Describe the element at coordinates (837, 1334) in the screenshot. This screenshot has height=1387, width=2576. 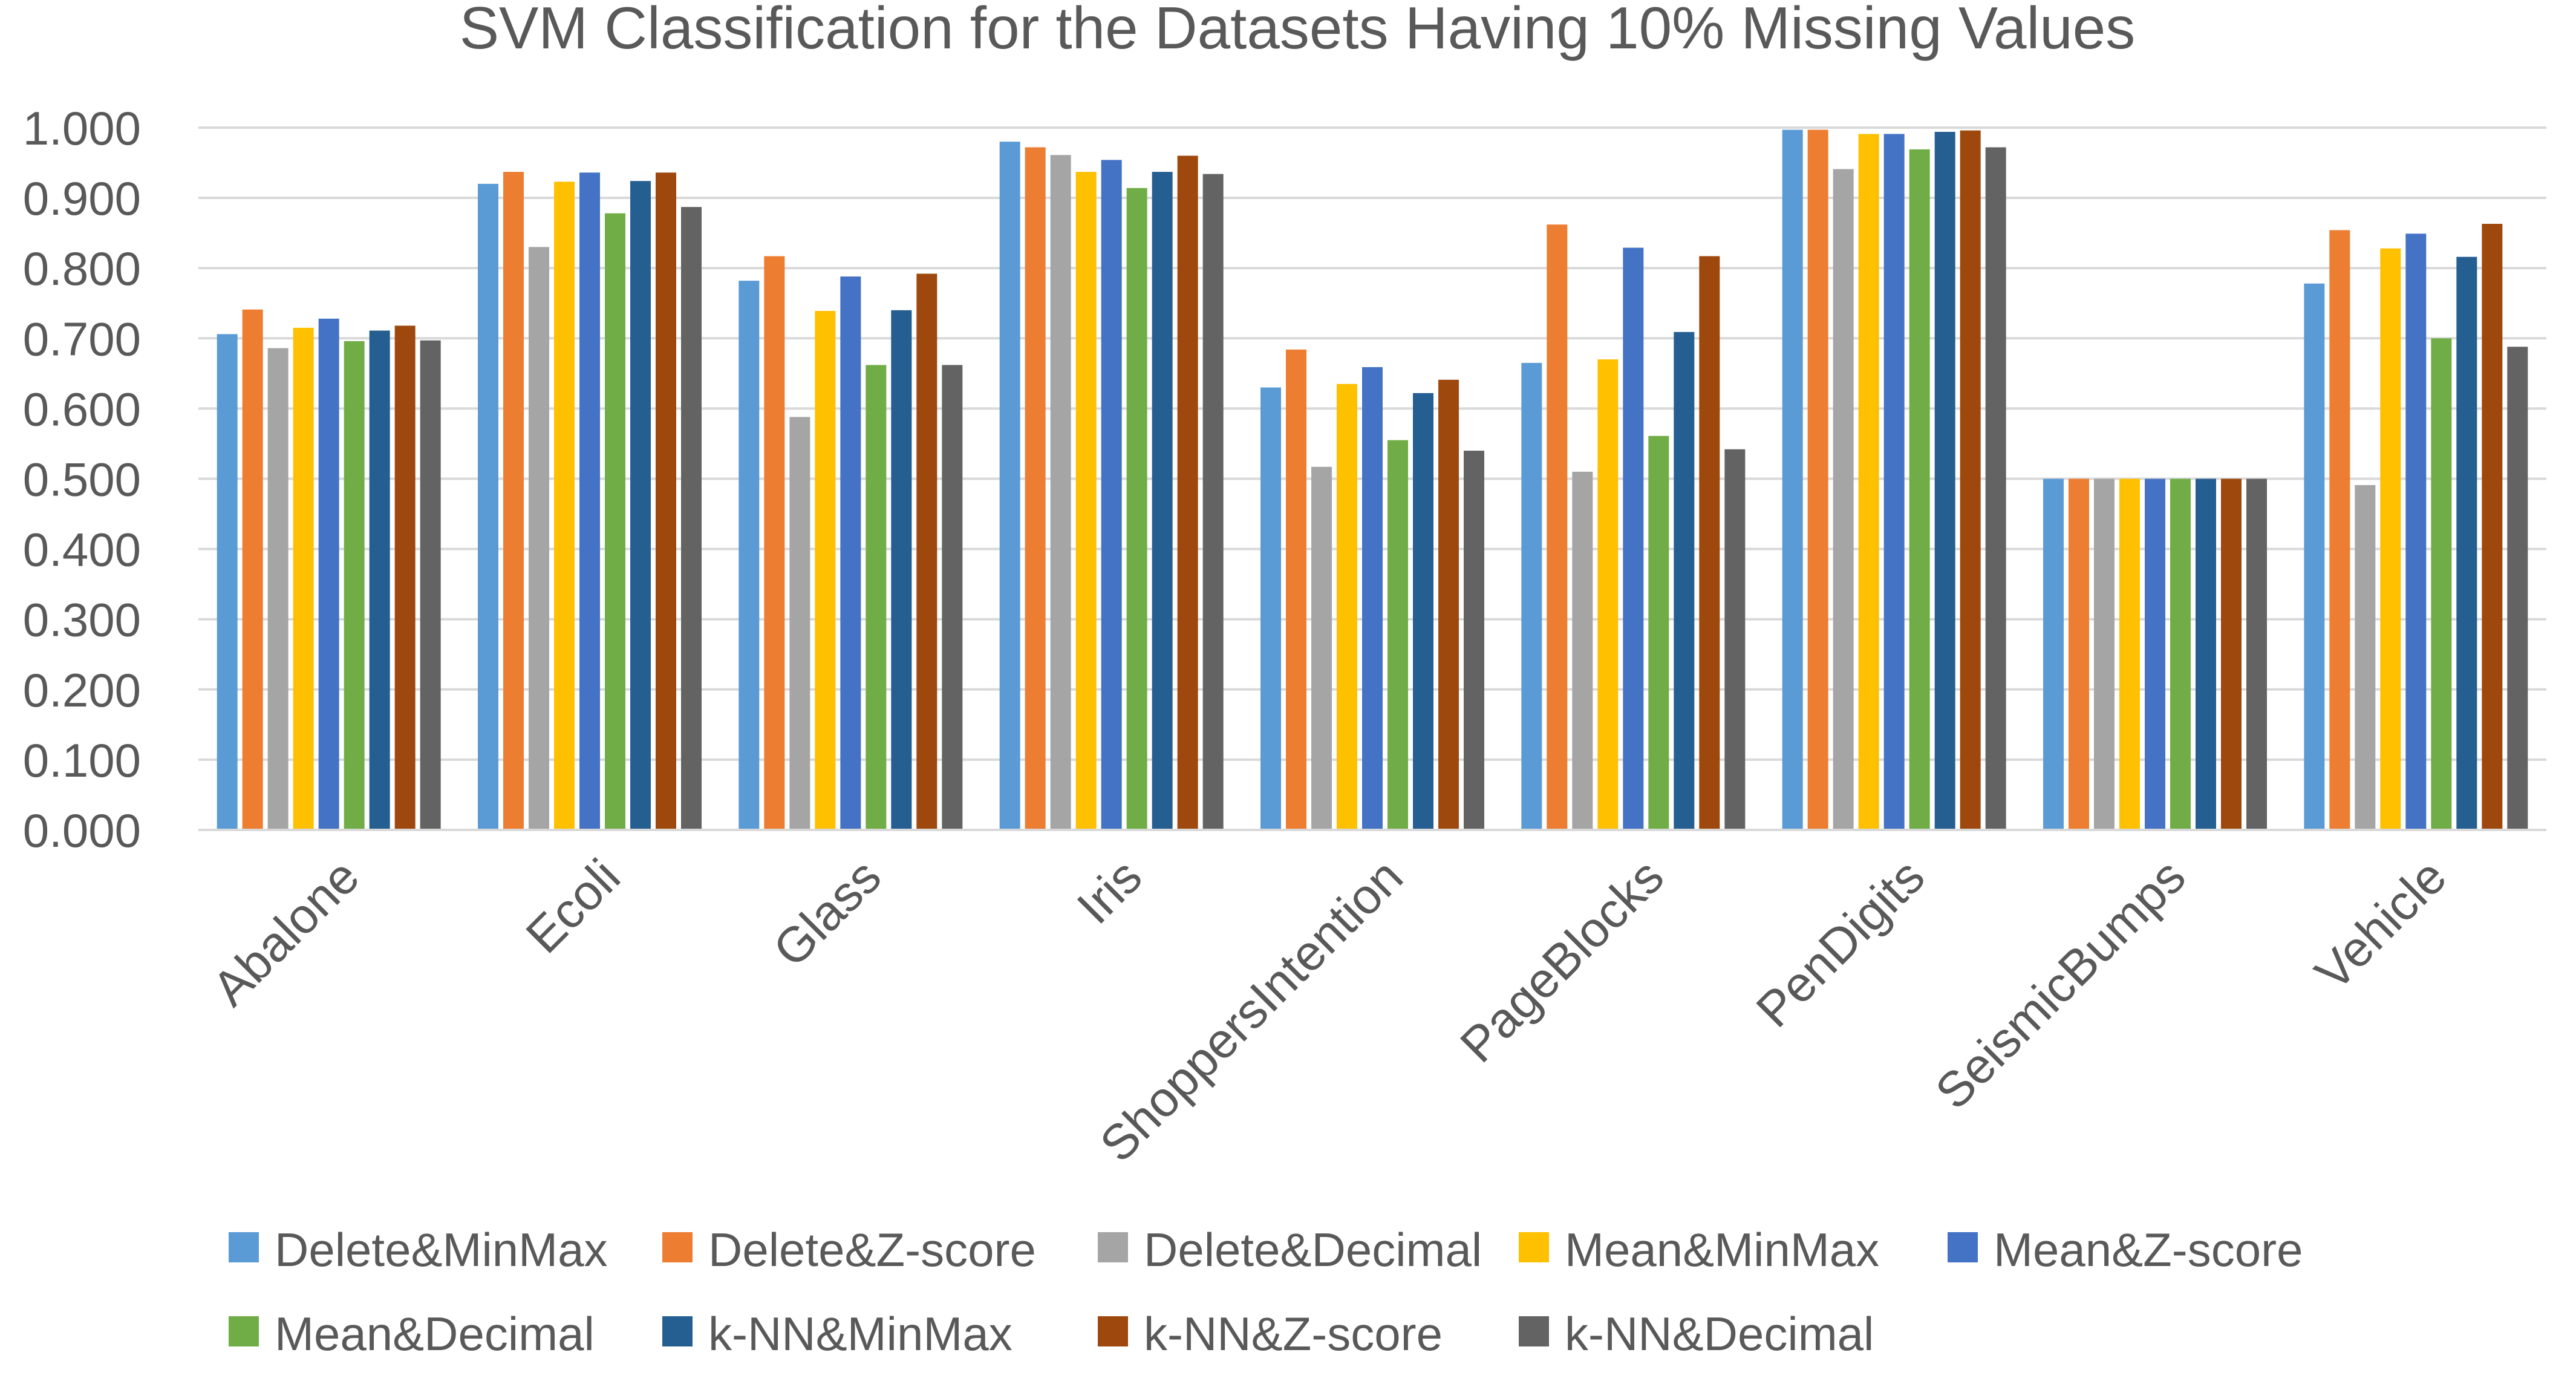
I see `legend-item: k-NN&MinMax` at that location.